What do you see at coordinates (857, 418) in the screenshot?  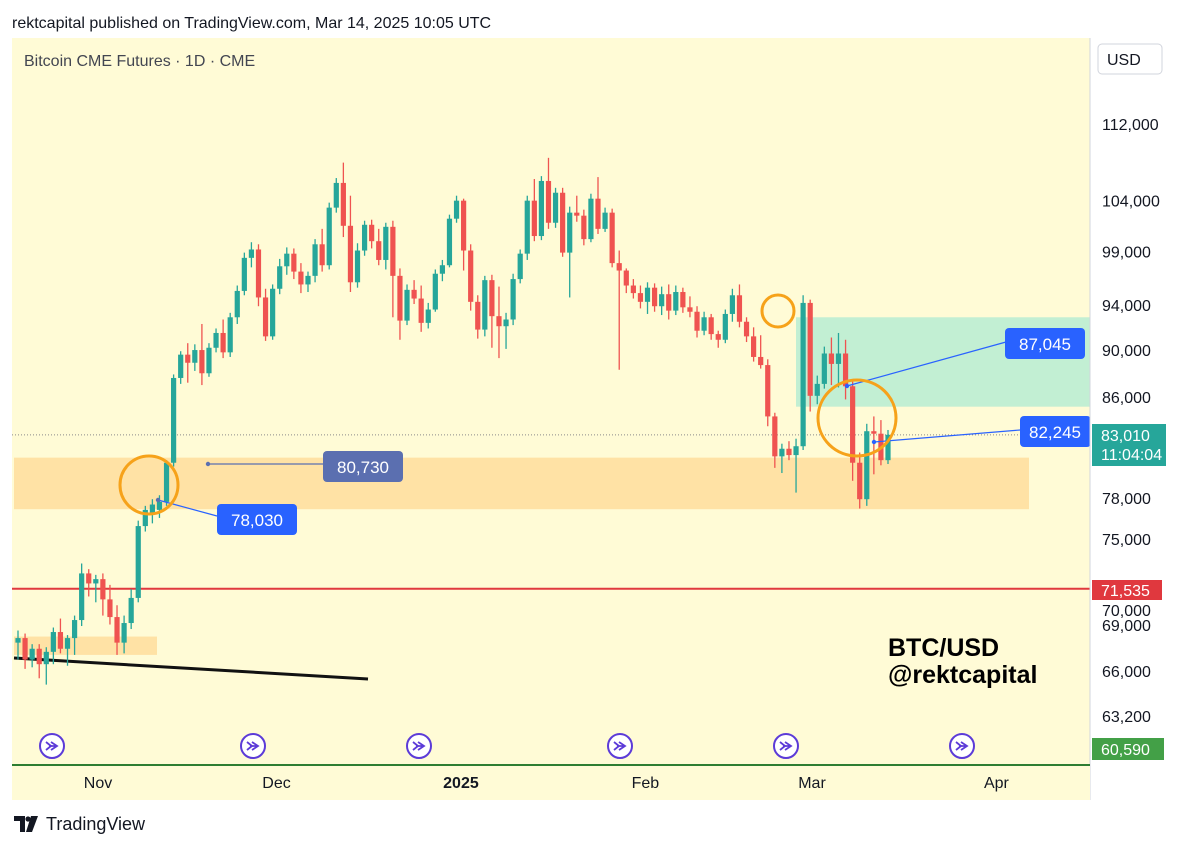 I see `highlight-circle-mar` at bounding box center [857, 418].